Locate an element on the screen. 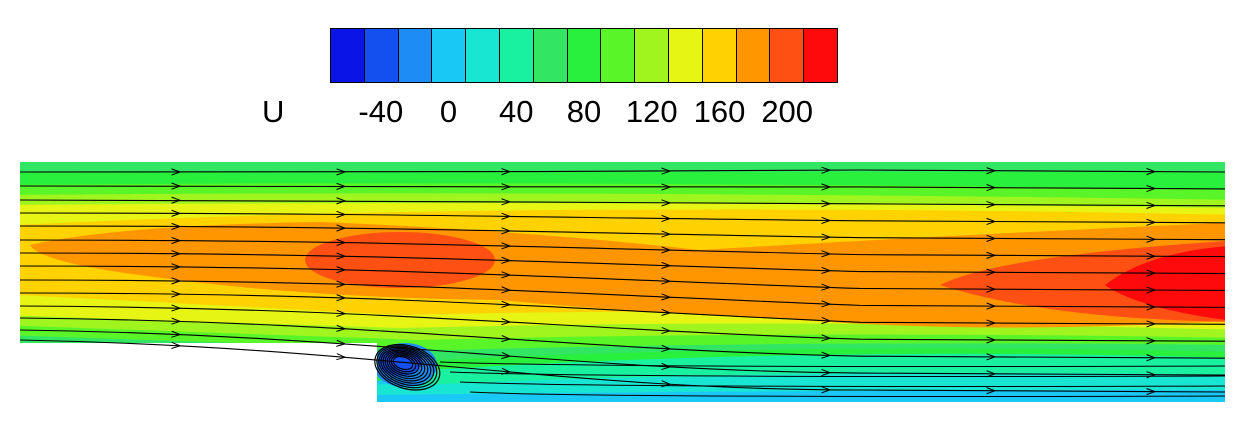 The width and height of the screenshot is (1242, 423). recirculation-vortex is located at coordinates (407, 367).